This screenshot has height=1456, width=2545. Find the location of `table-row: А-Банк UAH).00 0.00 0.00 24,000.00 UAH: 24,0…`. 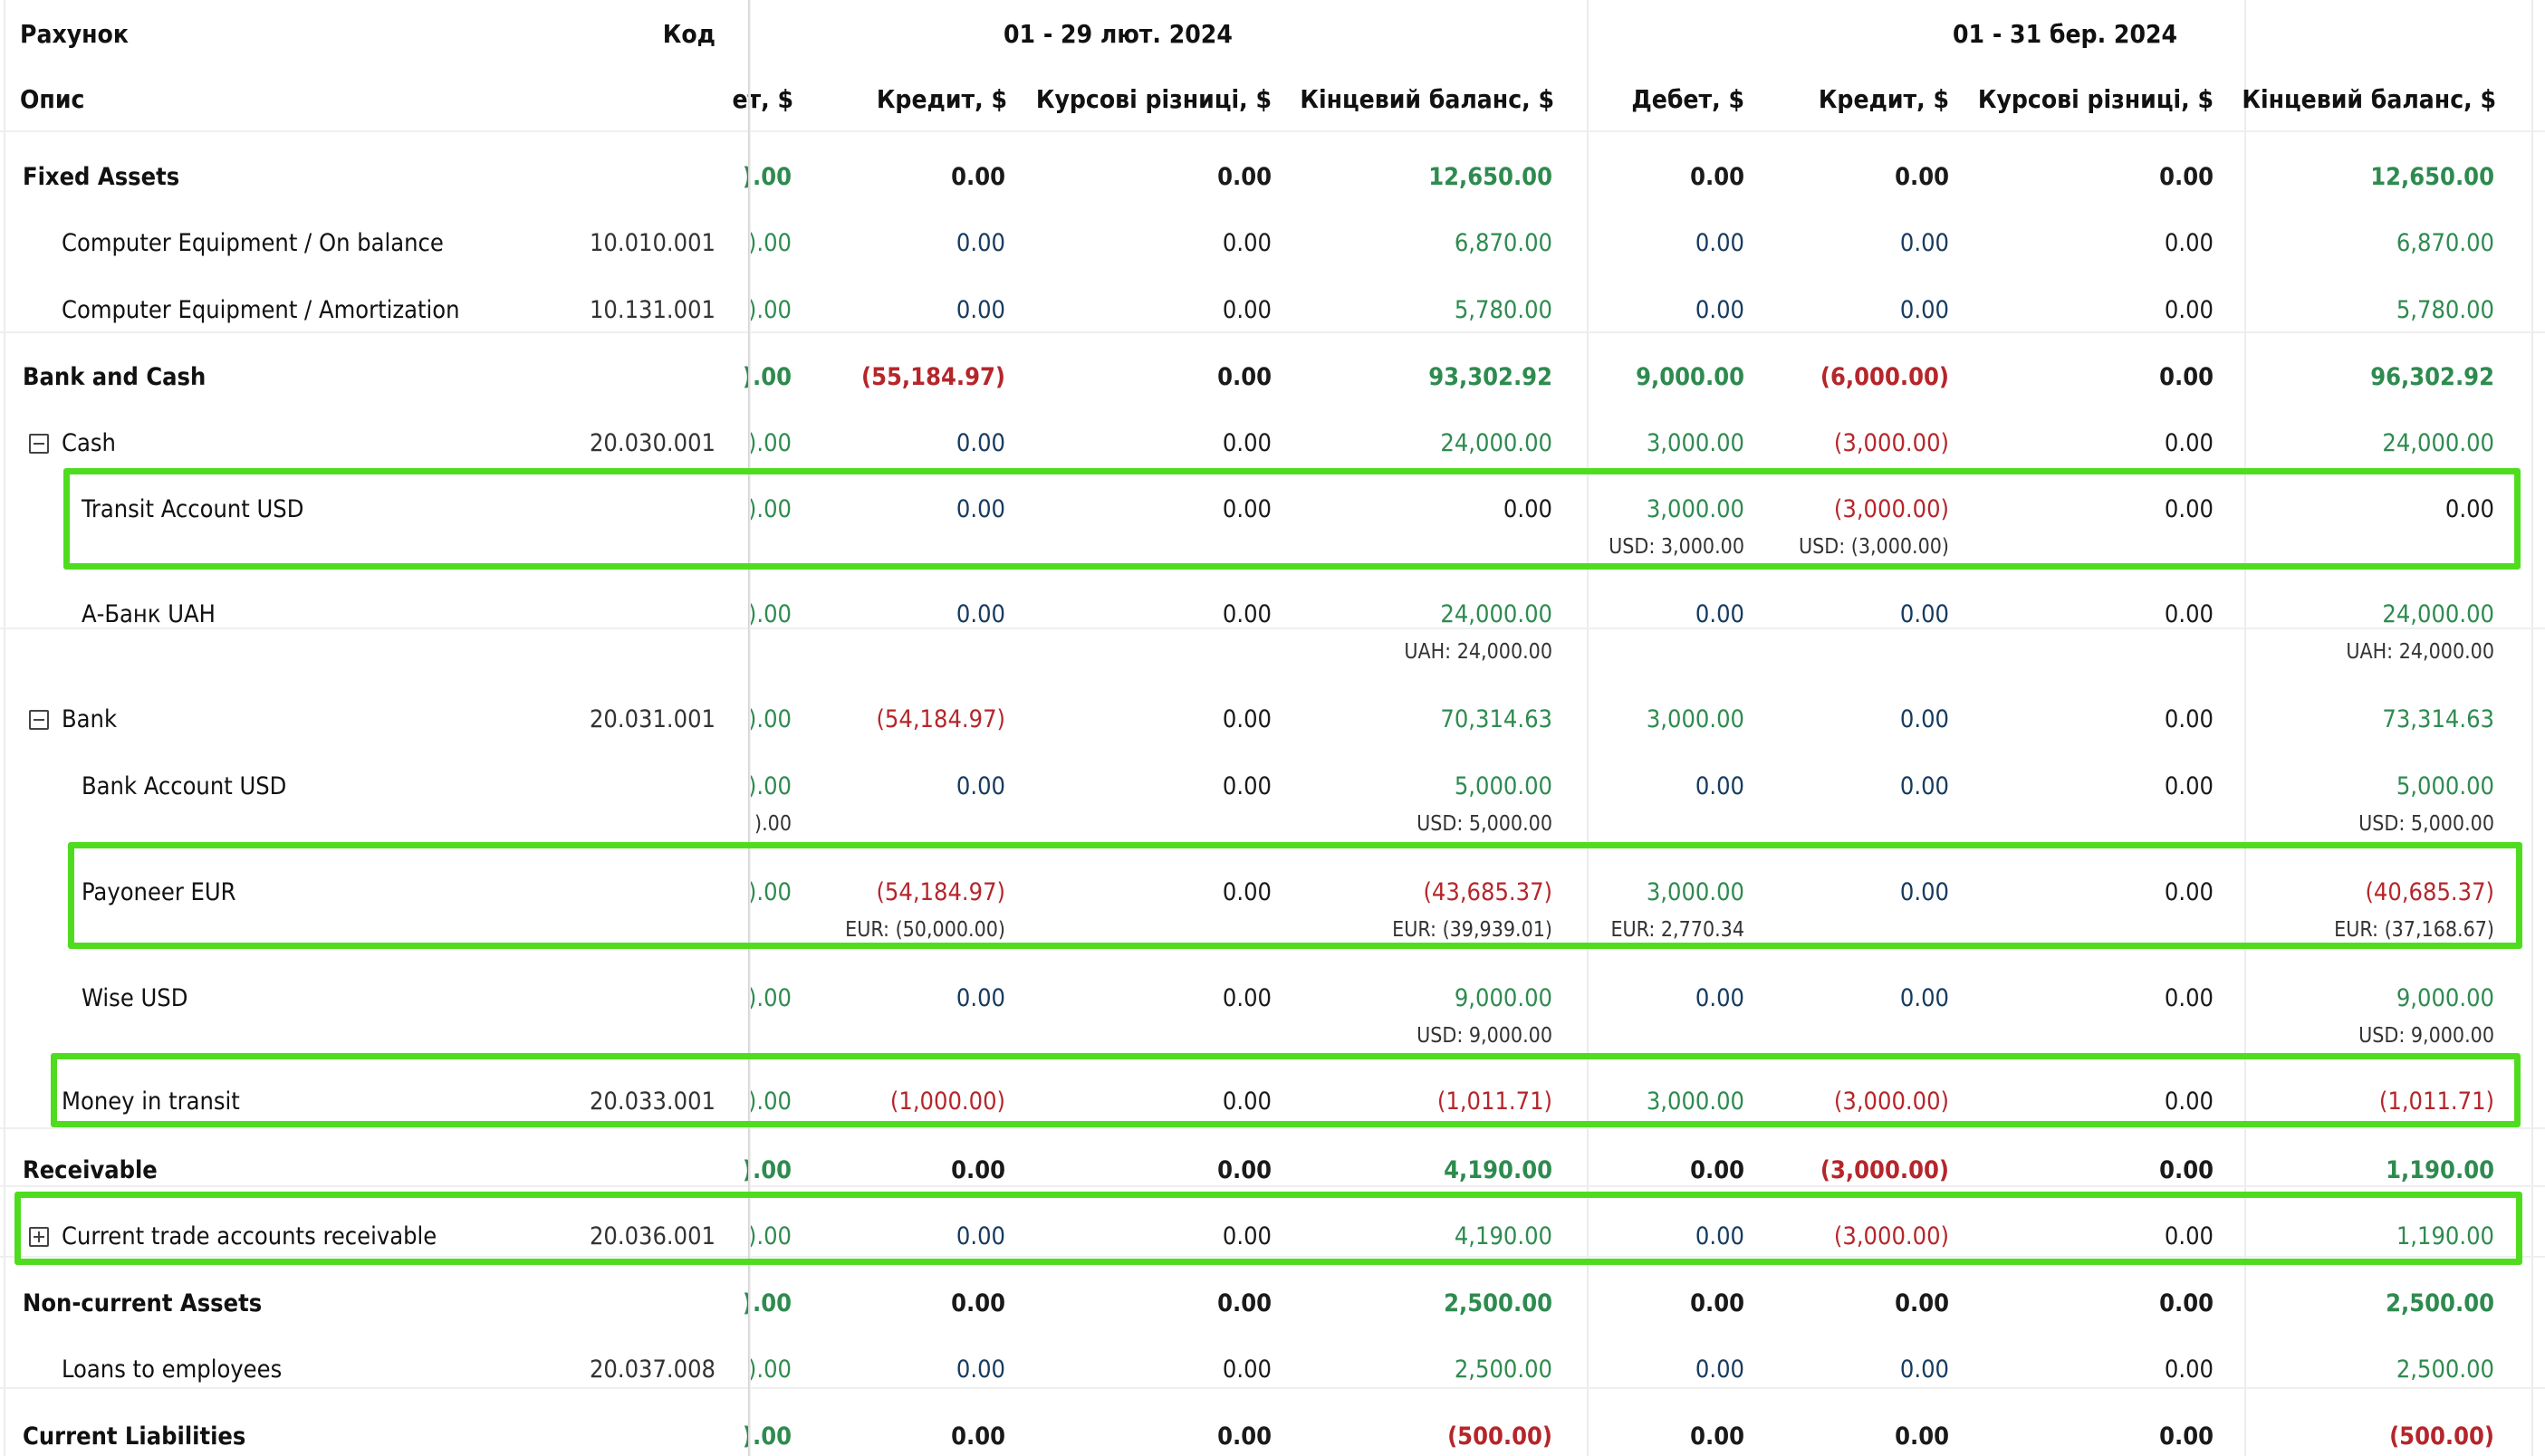

table-row: А-Банк UAH).00 0.00 0.00 24,000.00 UAH: 24,0… is located at coordinates (1272, 631).